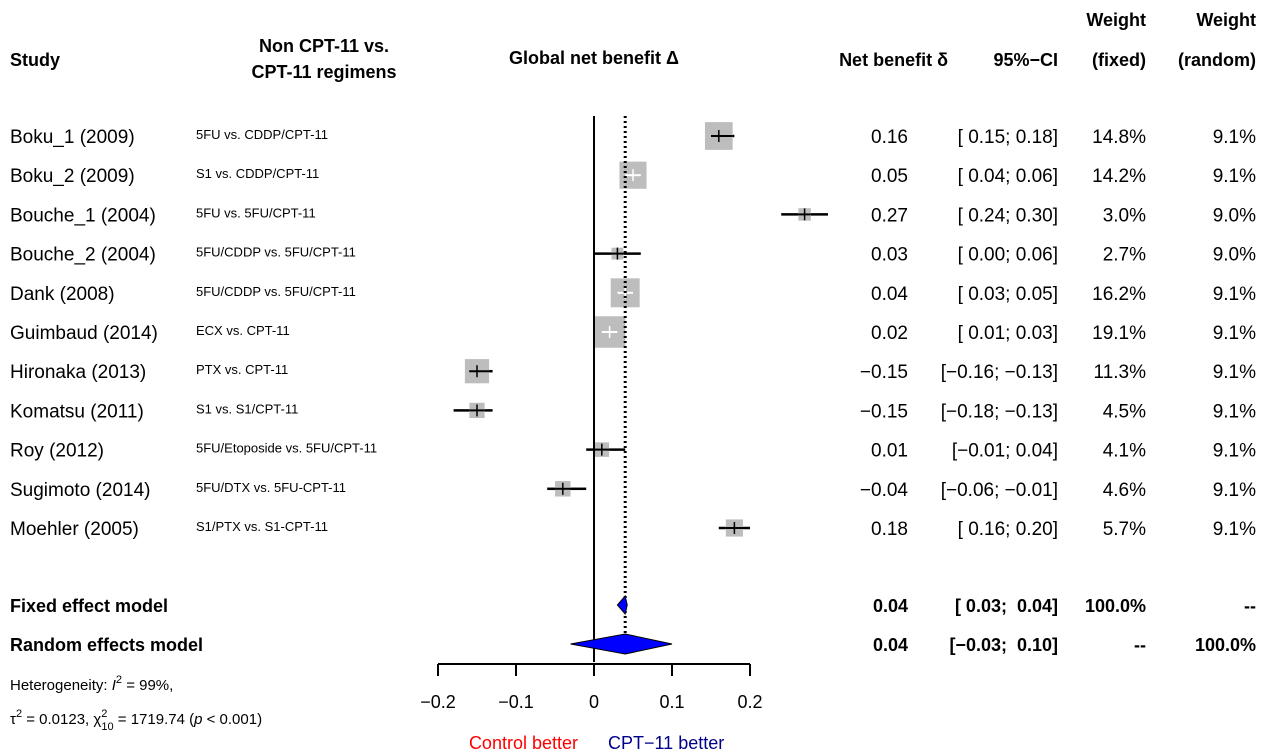 The image size is (1270, 753). Describe the element at coordinates (1008, 176) in the screenshot. I see `study-ci: [ 0.04; 0.06]` at that location.